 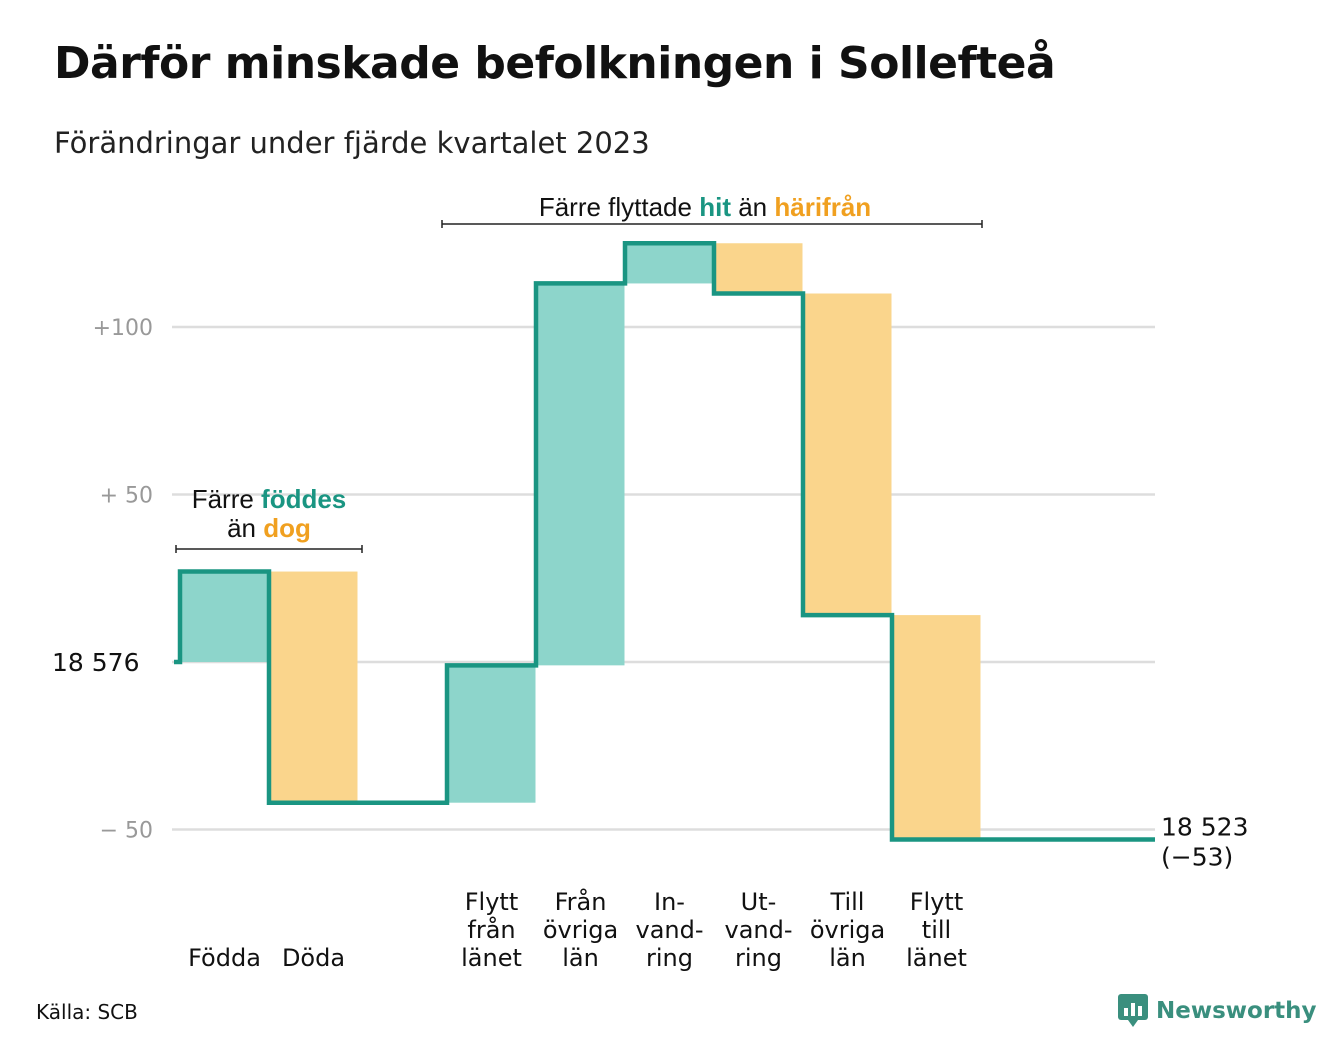 What do you see at coordinates (758, 930) in the screenshot?
I see `category-label-utvandring: Ut-vand-ring` at bounding box center [758, 930].